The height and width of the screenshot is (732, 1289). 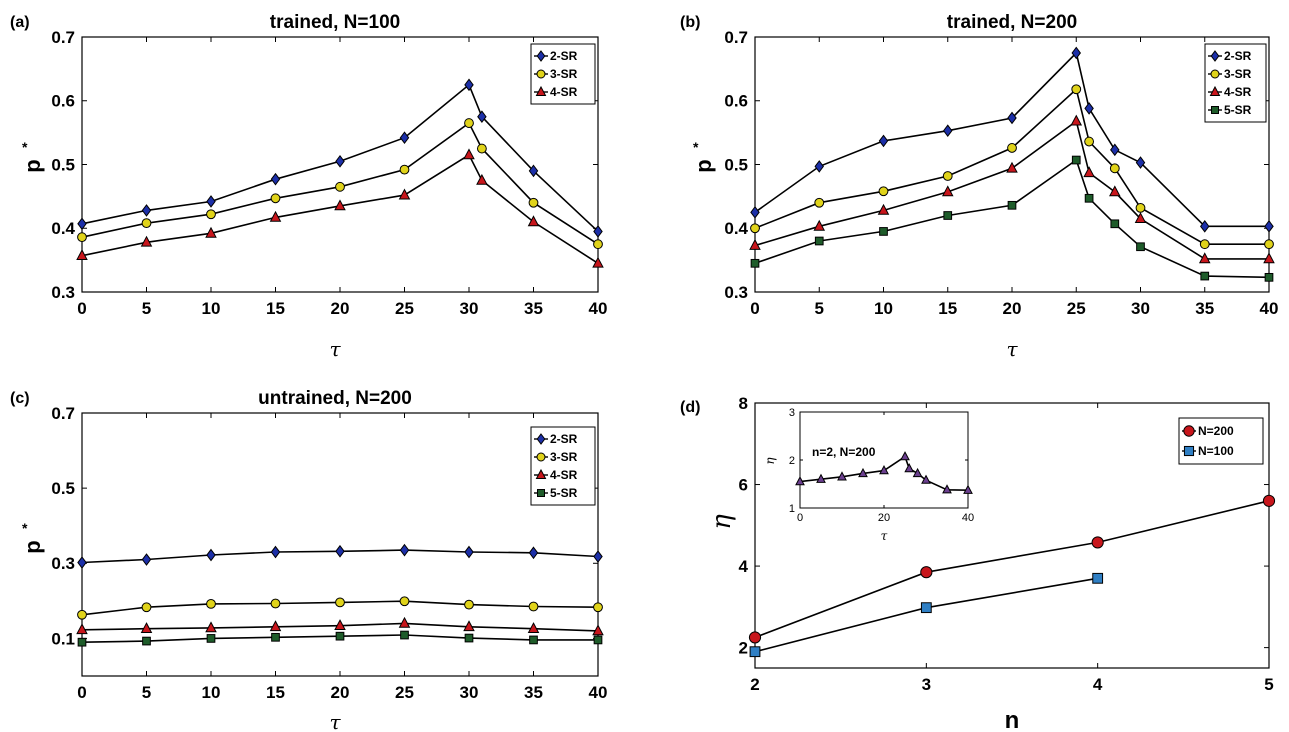 What do you see at coordinates (469, 692) in the screenshot?
I see `panel-c-x-tick-label: 30` at bounding box center [469, 692].